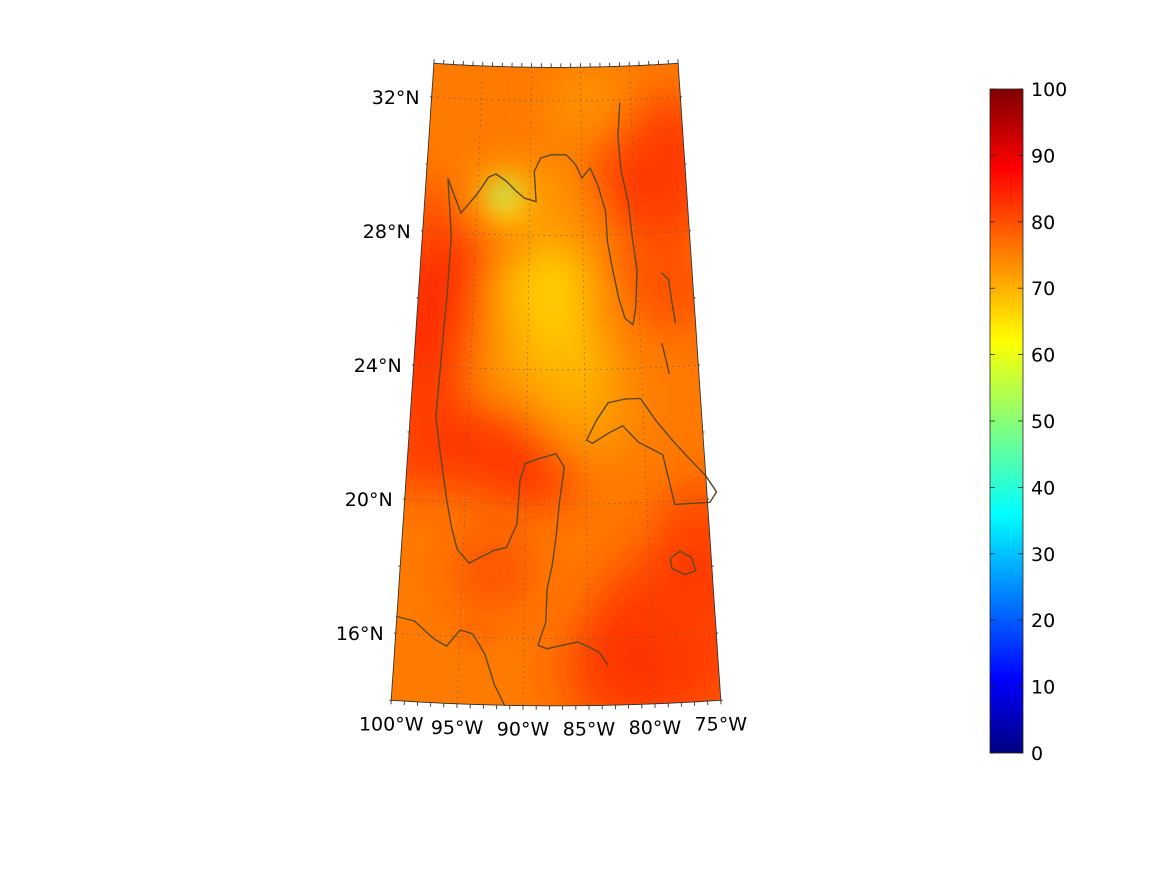 The height and width of the screenshot is (875, 1167). Describe the element at coordinates (1043, 621) in the screenshot. I see `colorbar-tick-label: 20` at that location.